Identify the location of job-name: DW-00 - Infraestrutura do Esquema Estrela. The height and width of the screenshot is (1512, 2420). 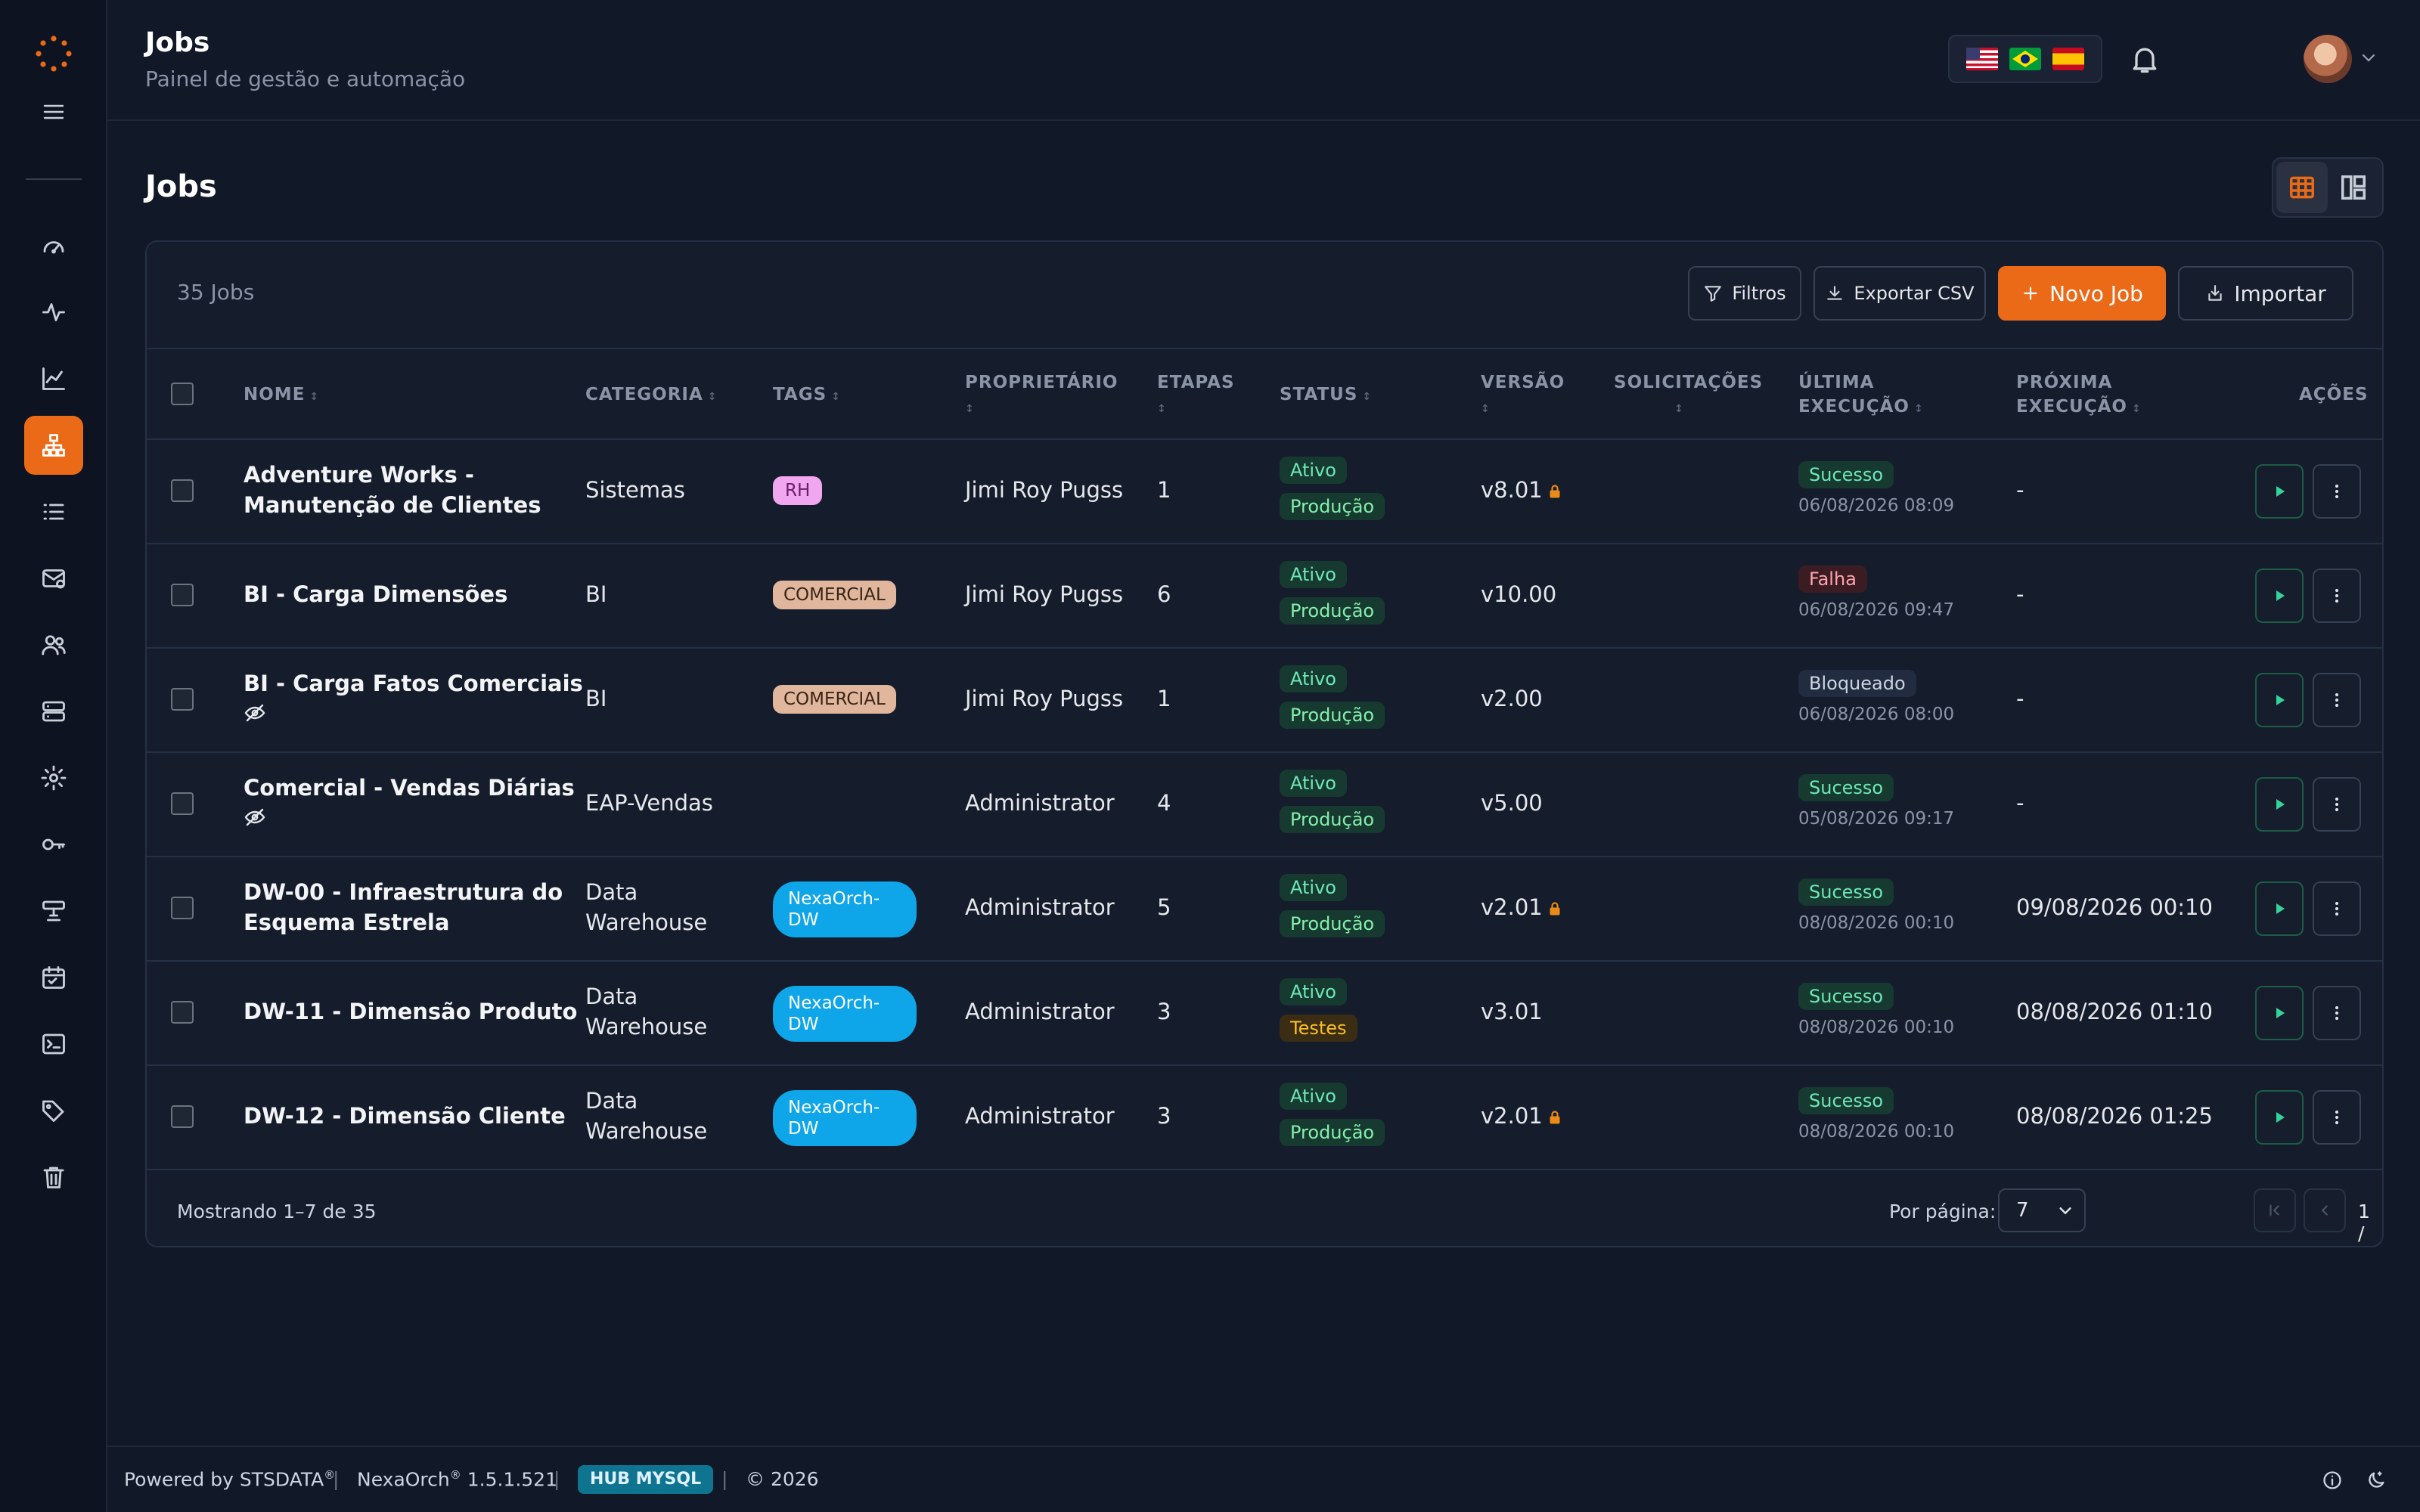
(403, 907).